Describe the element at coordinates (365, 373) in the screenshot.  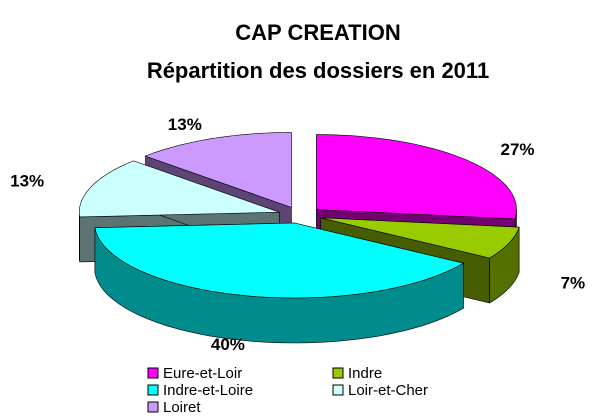
I see `legend-label: Indre` at that location.